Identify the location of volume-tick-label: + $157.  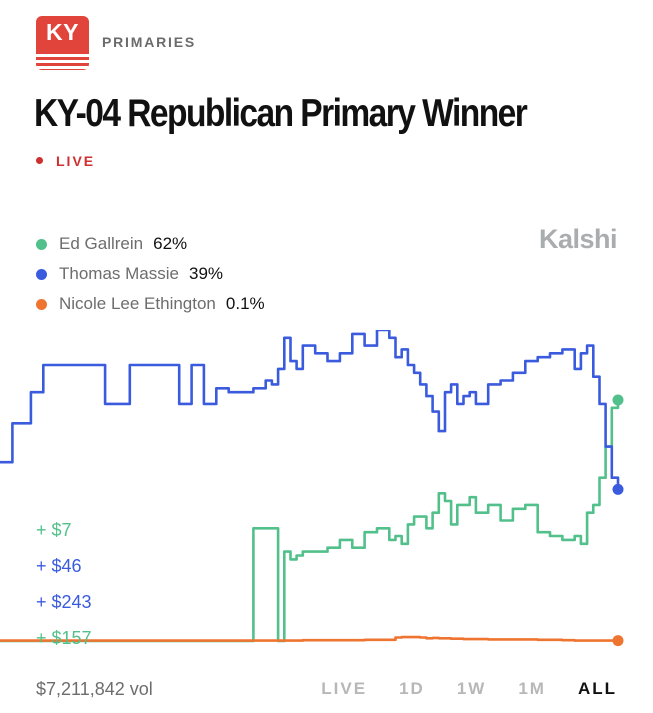
(64, 638).